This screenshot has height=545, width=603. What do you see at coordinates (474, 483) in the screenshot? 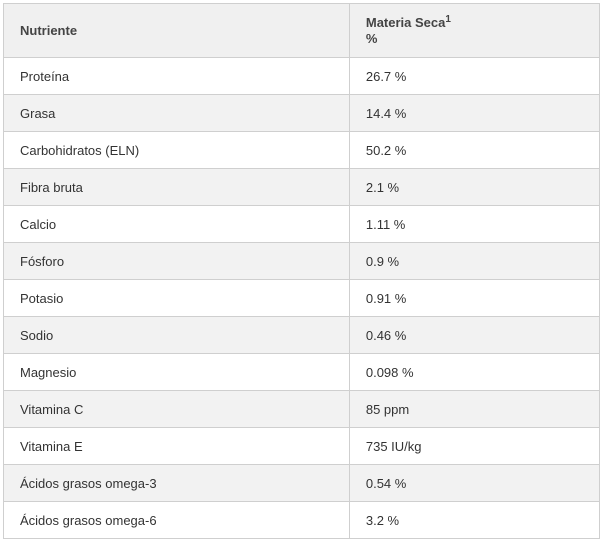
I see `value-cell: 0.54 %` at bounding box center [474, 483].